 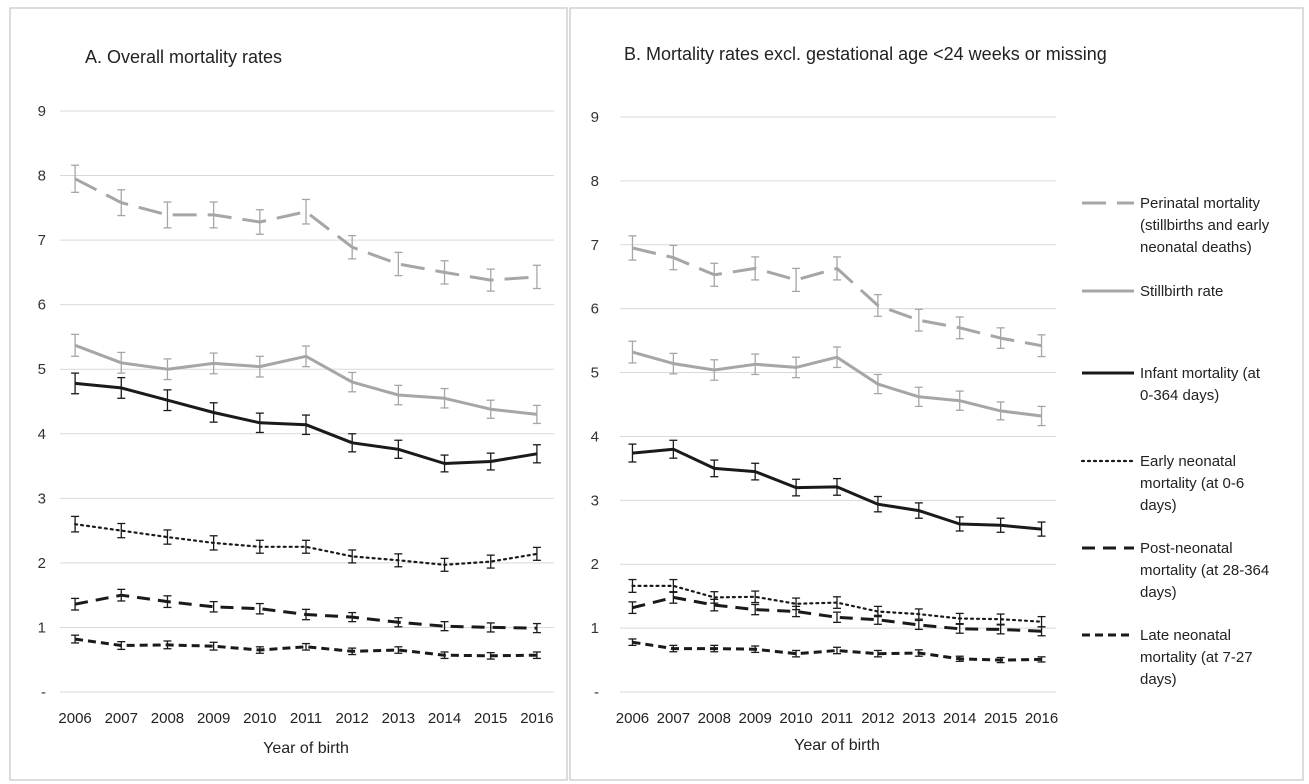 I want to click on legend-item: Stillbirth rate, so click(x=1152, y=291).